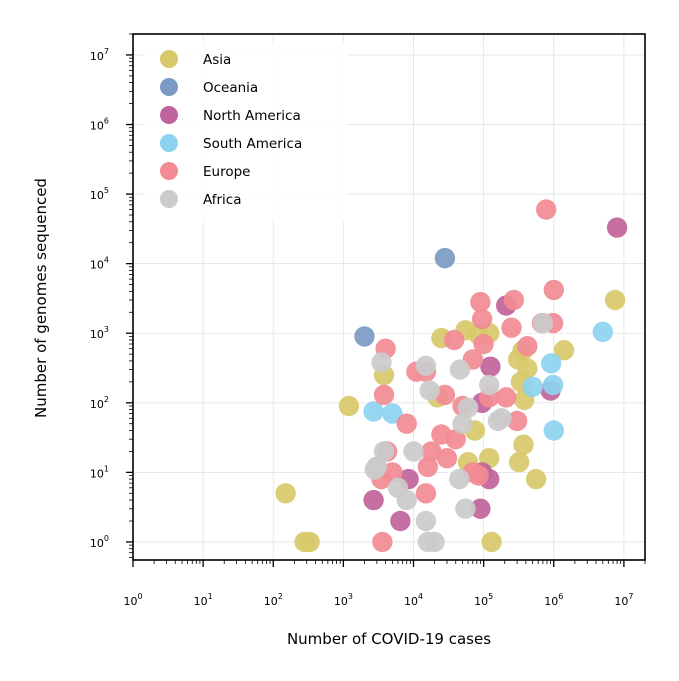  Describe the element at coordinates (389, 639) in the screenshot. I see `x-axis-label: Number of COVID-19 cases` at that location.